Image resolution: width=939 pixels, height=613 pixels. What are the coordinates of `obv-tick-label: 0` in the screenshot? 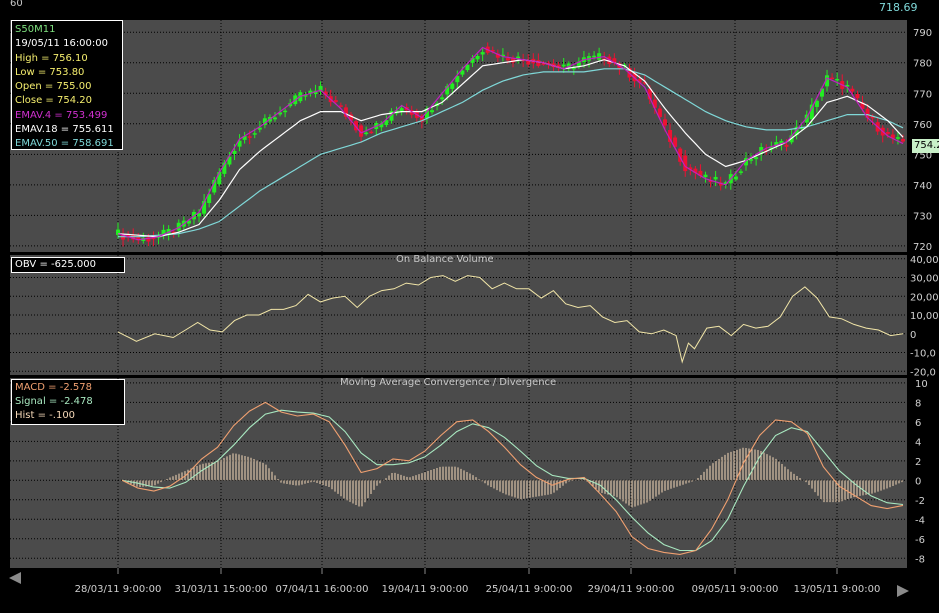 It's located at (913, 335).